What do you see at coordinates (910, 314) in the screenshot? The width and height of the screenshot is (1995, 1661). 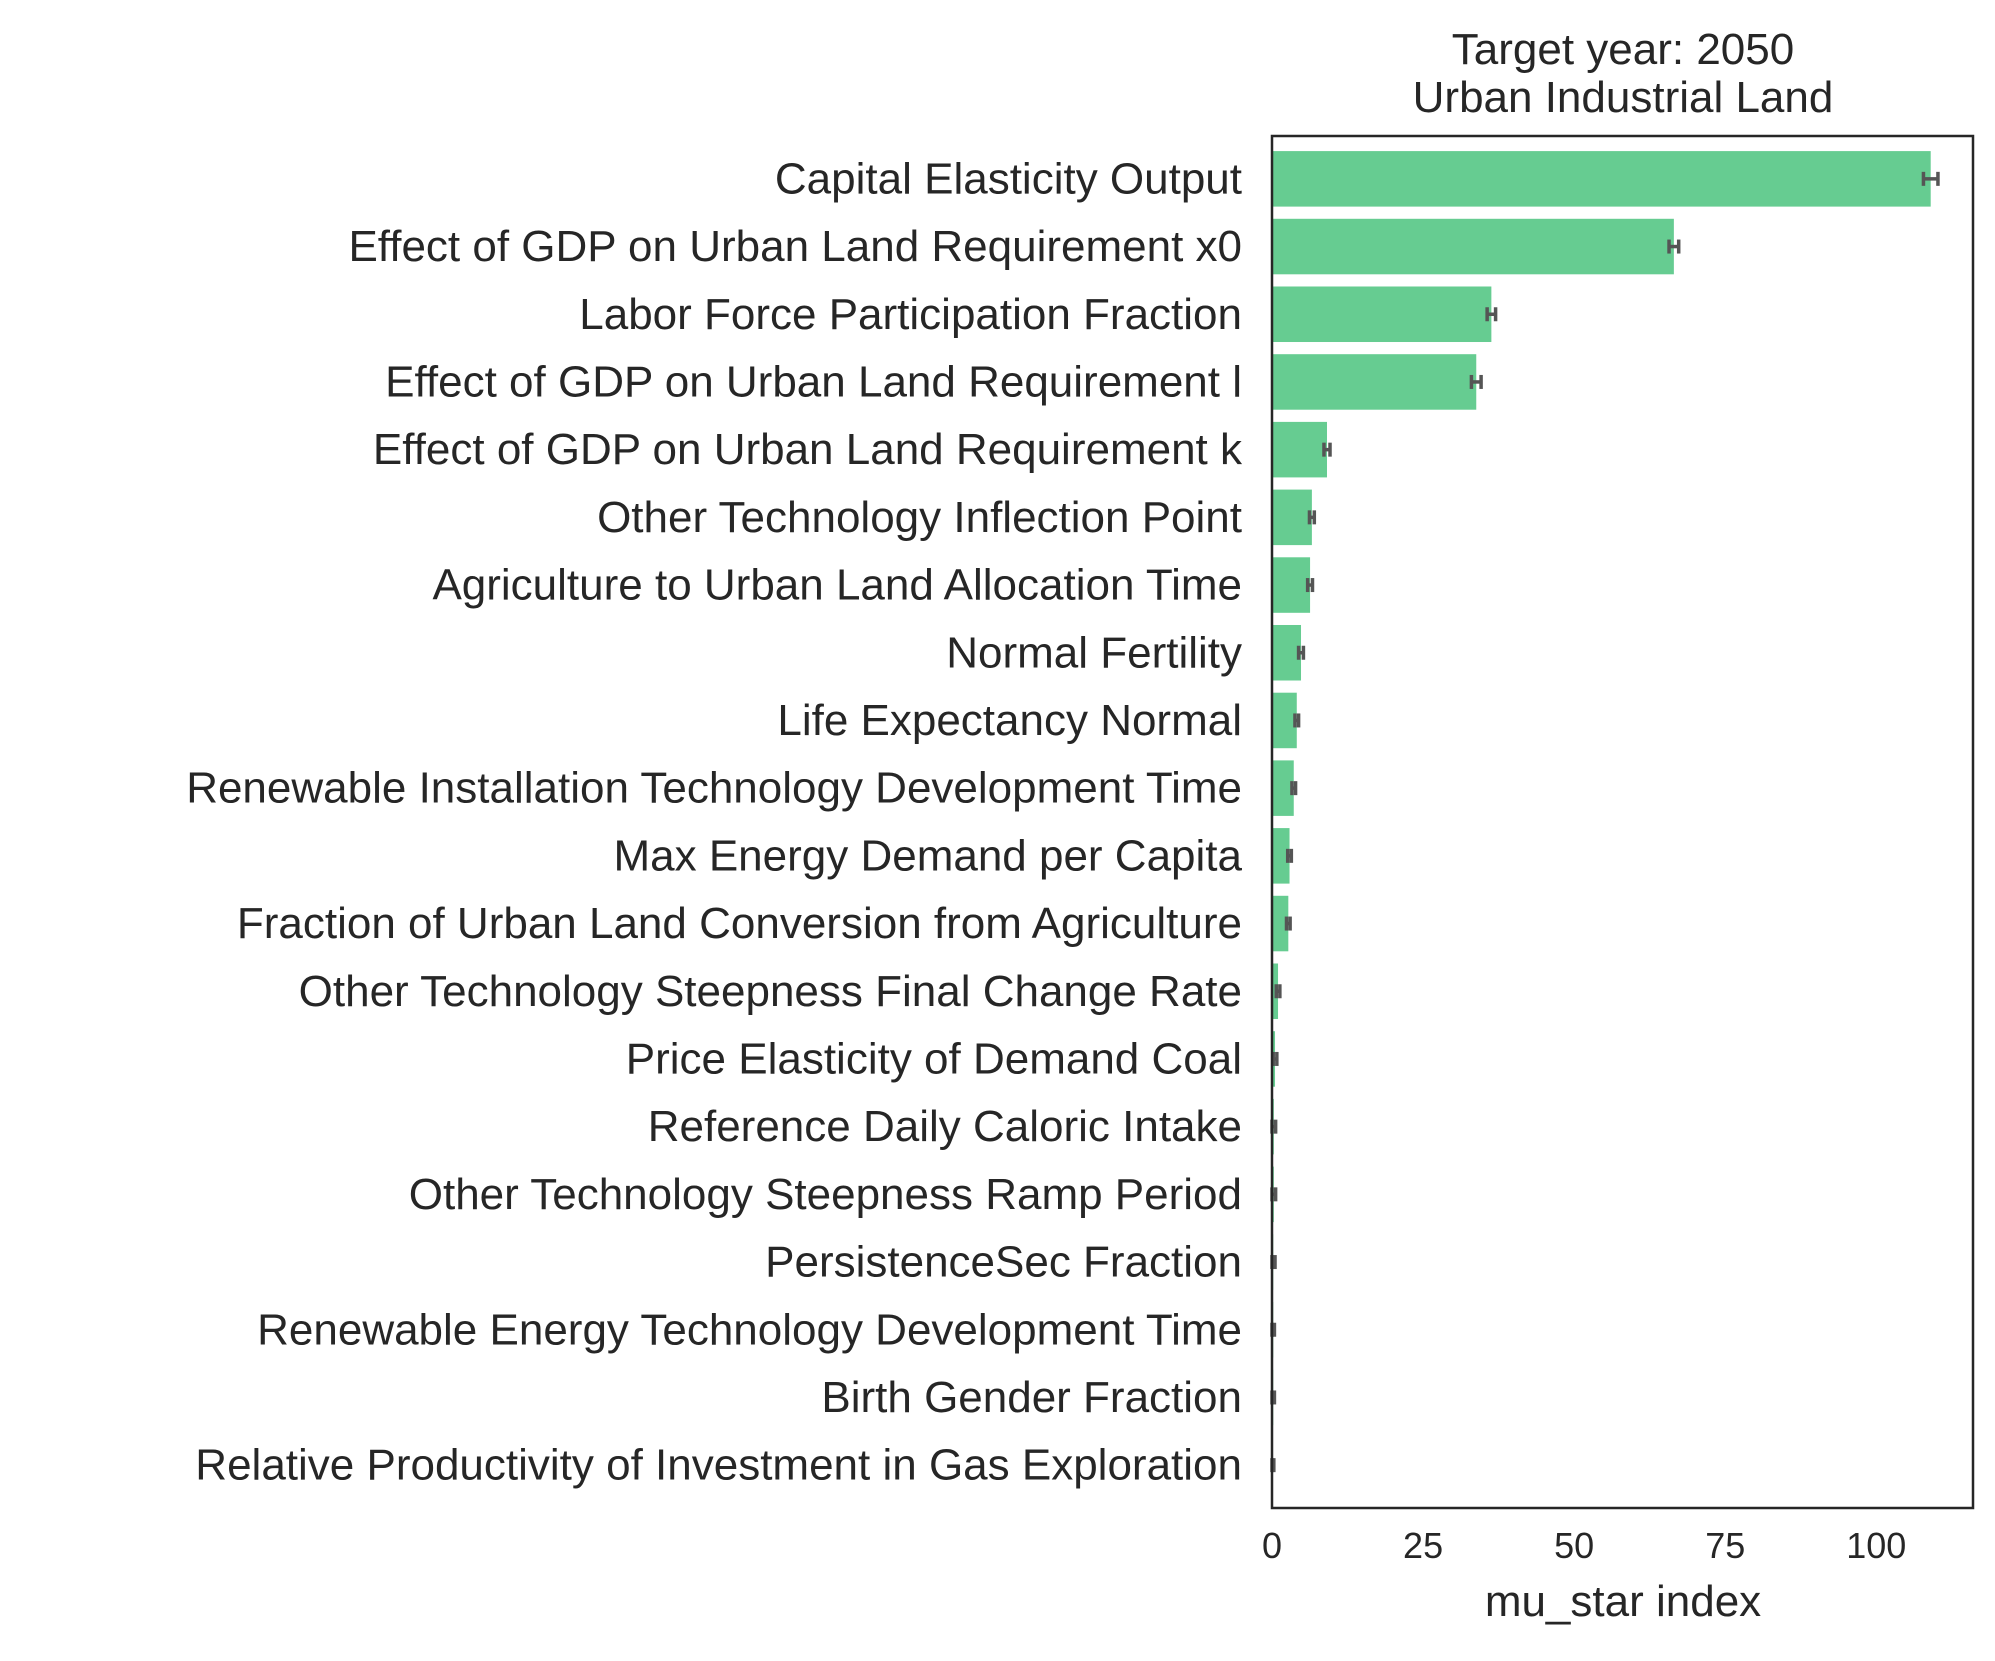 I see `category-label: Labor Force Participation Fraction` at bounding box center [910, 314].